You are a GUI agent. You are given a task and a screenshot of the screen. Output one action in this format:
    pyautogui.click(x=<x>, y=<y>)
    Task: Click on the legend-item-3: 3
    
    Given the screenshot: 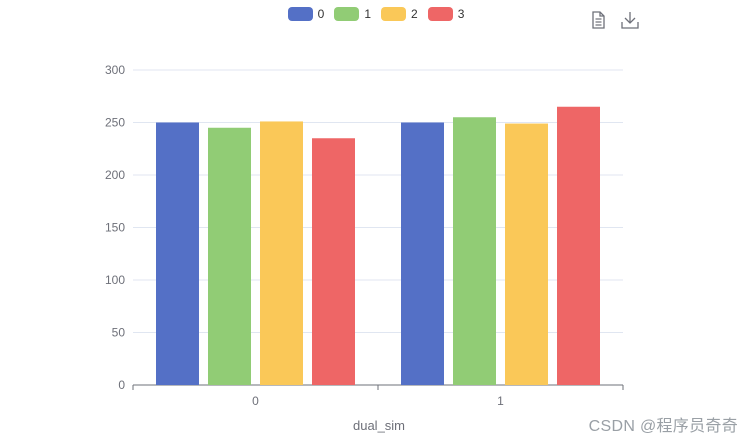 What is the action you would take?
    pyautogui.click(x=446, y=14)
    